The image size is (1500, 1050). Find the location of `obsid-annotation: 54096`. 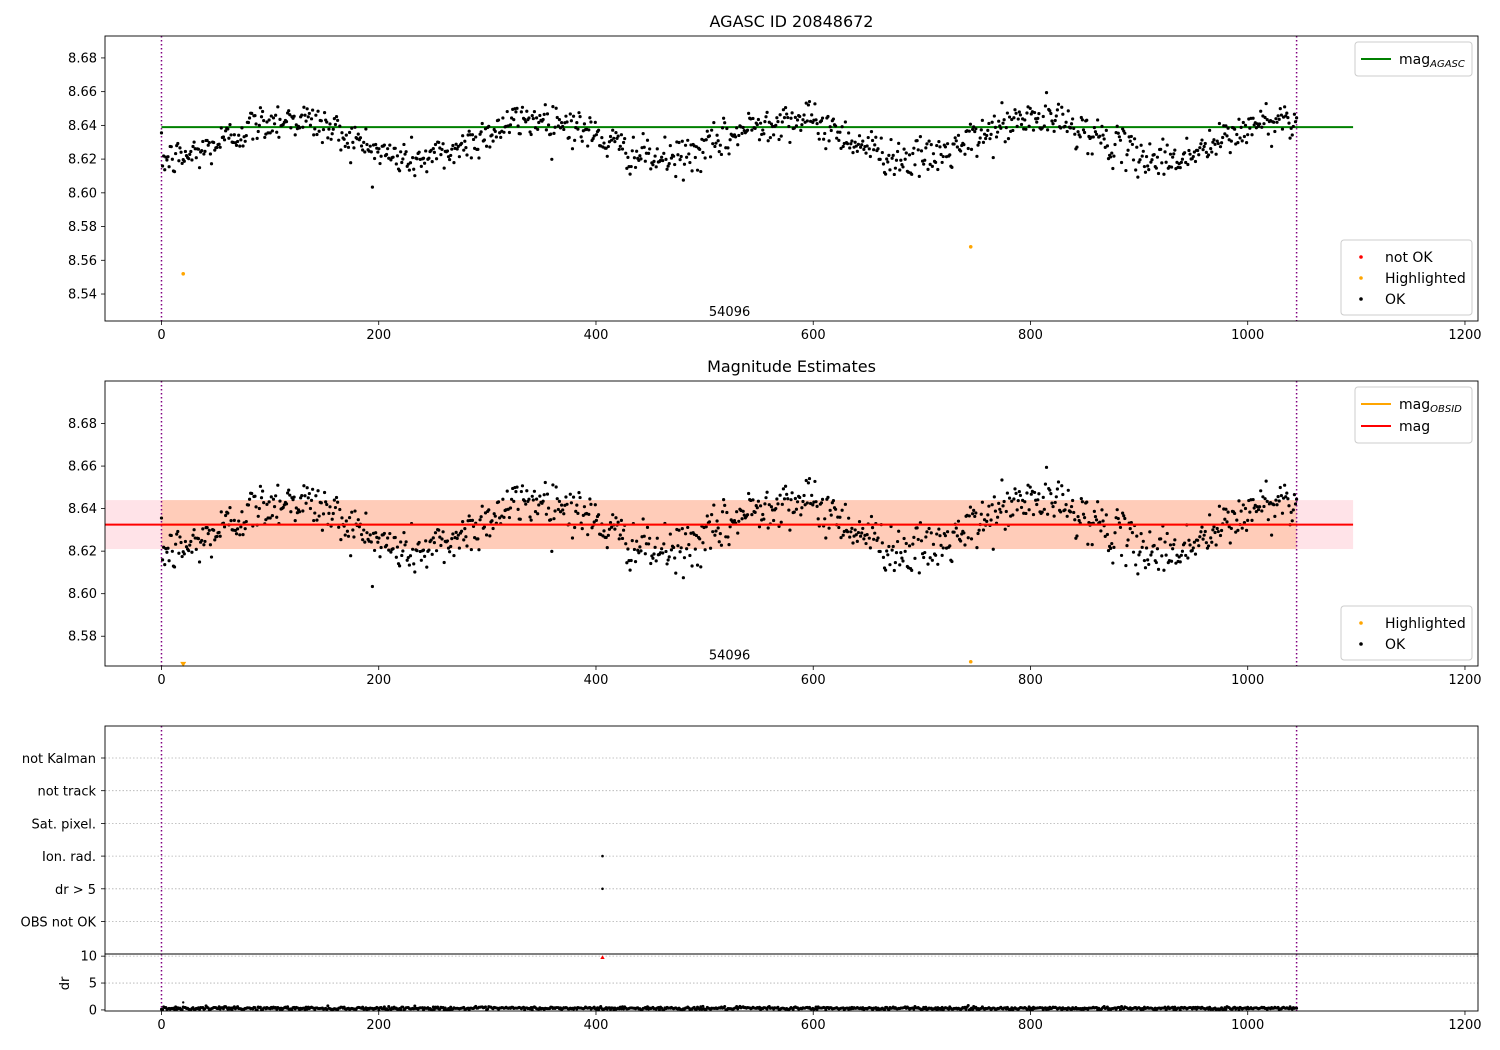

obsid-annotation: 54096 is located at coordinates (729, 312).